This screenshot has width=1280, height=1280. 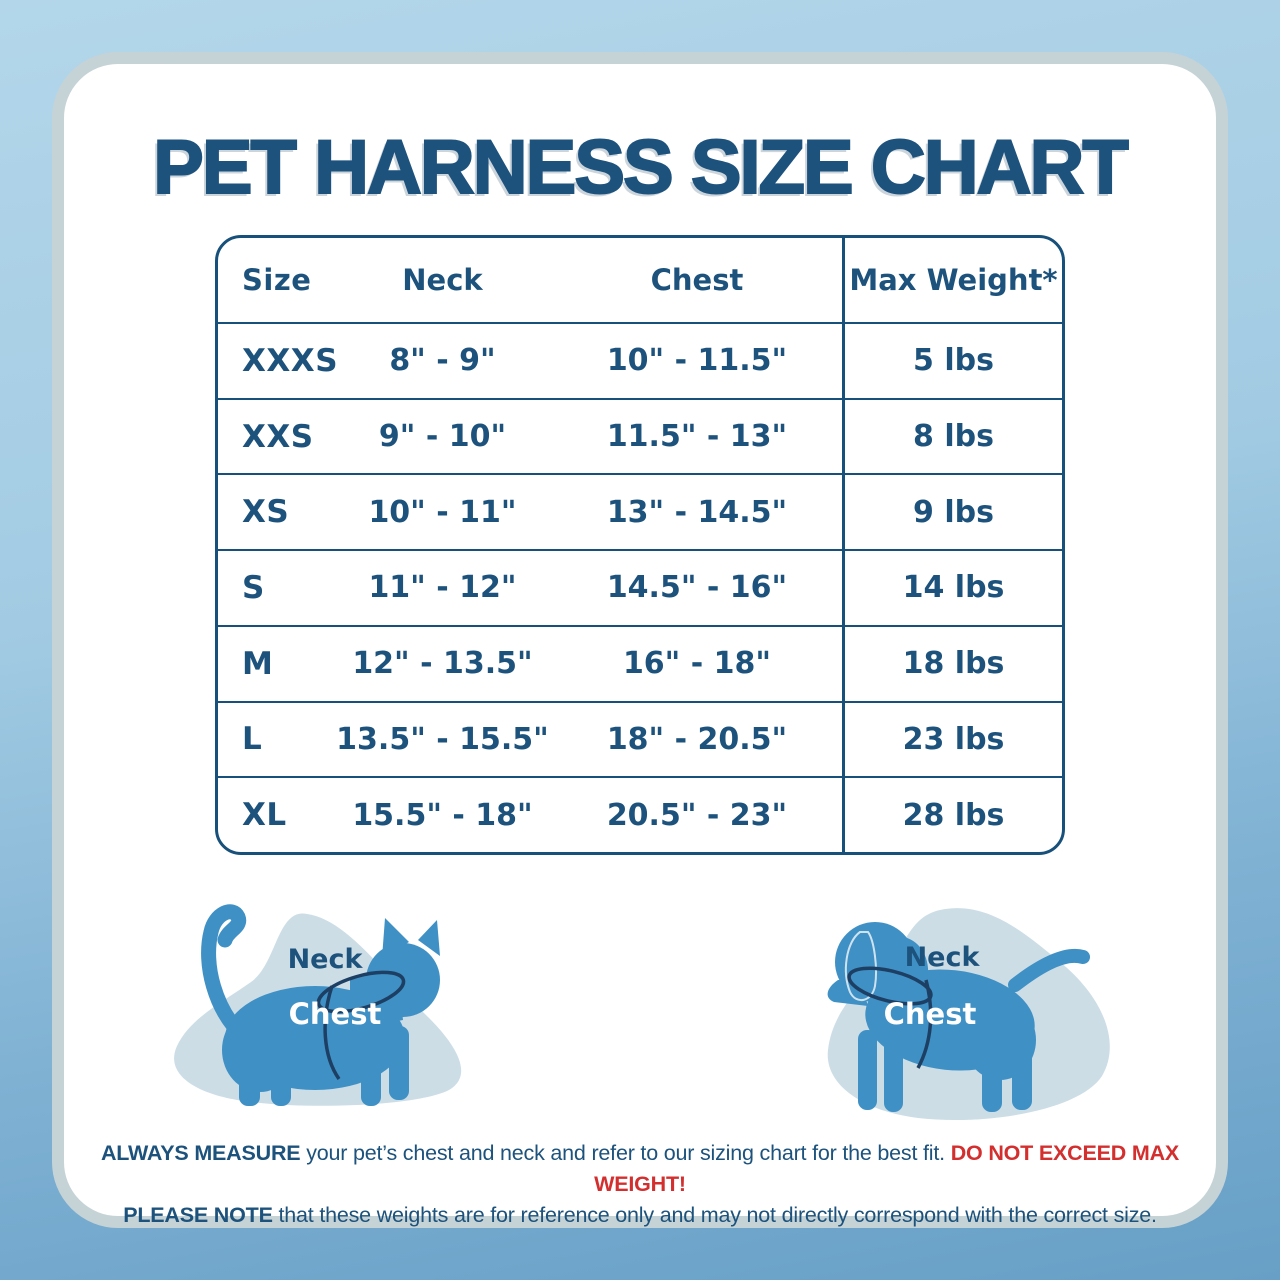 What do you see at coordinates (442, 360) in the screenshot?
I see `cell-neck: 8" - 9"` at bounding box center [442, 360].